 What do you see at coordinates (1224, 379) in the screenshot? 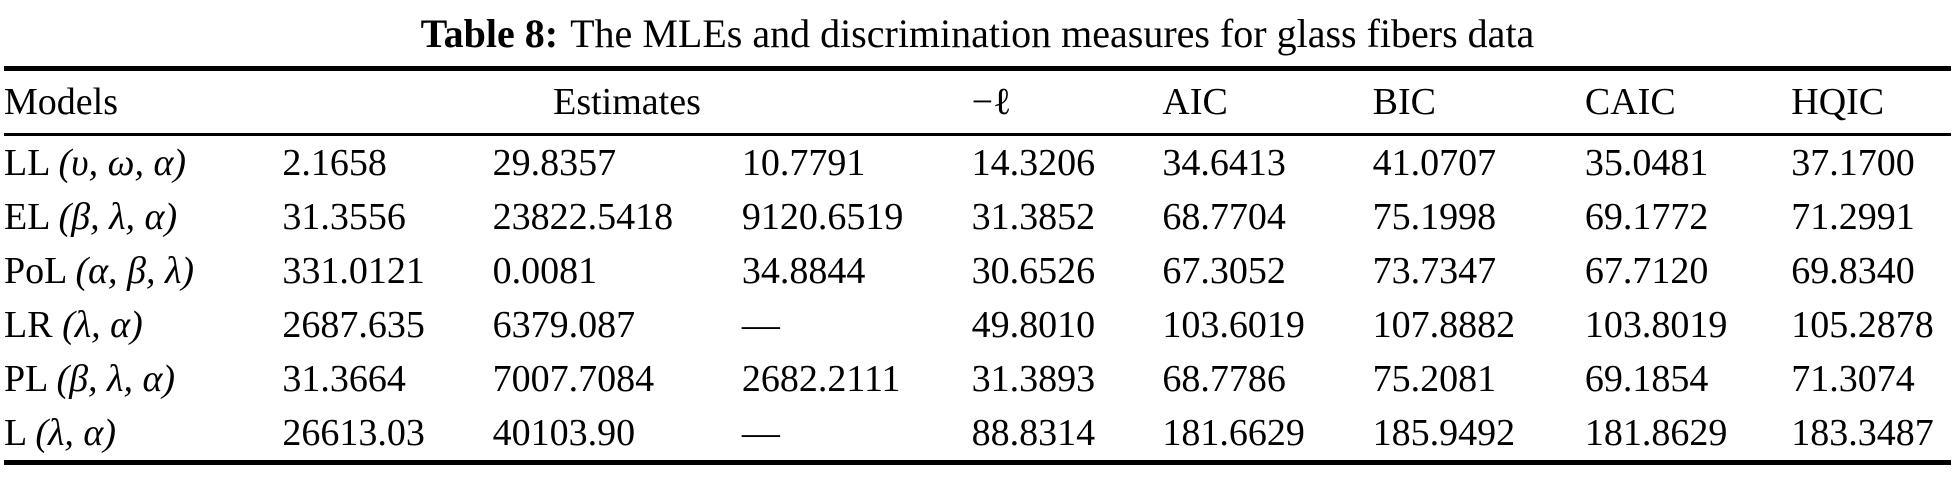
I see `aic-cell: 68.7786` at bounding box center [1224, 379].